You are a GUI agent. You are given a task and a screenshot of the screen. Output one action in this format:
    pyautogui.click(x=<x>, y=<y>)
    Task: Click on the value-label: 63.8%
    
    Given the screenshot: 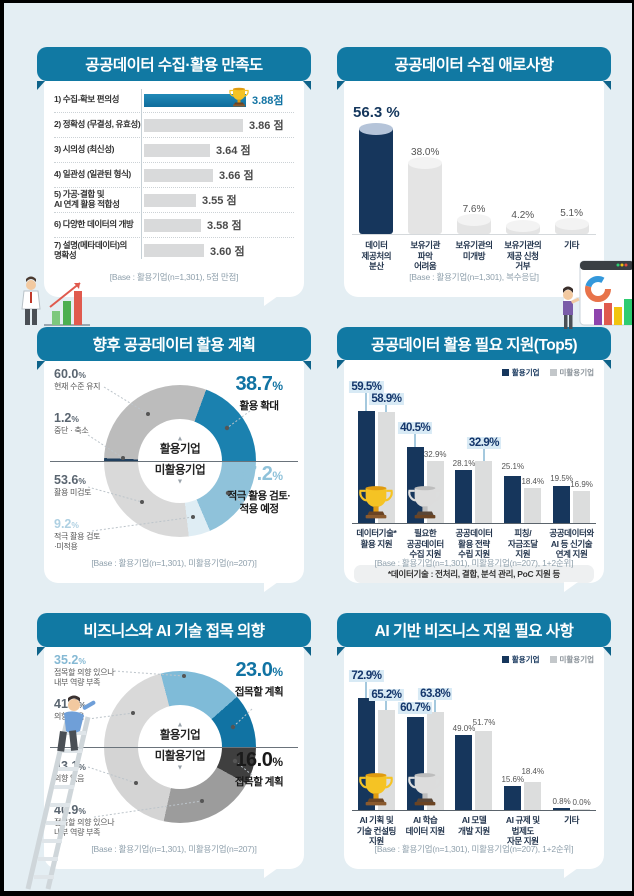 What is the action you would take?
    pyautogui.click(x=435, y=694)
    